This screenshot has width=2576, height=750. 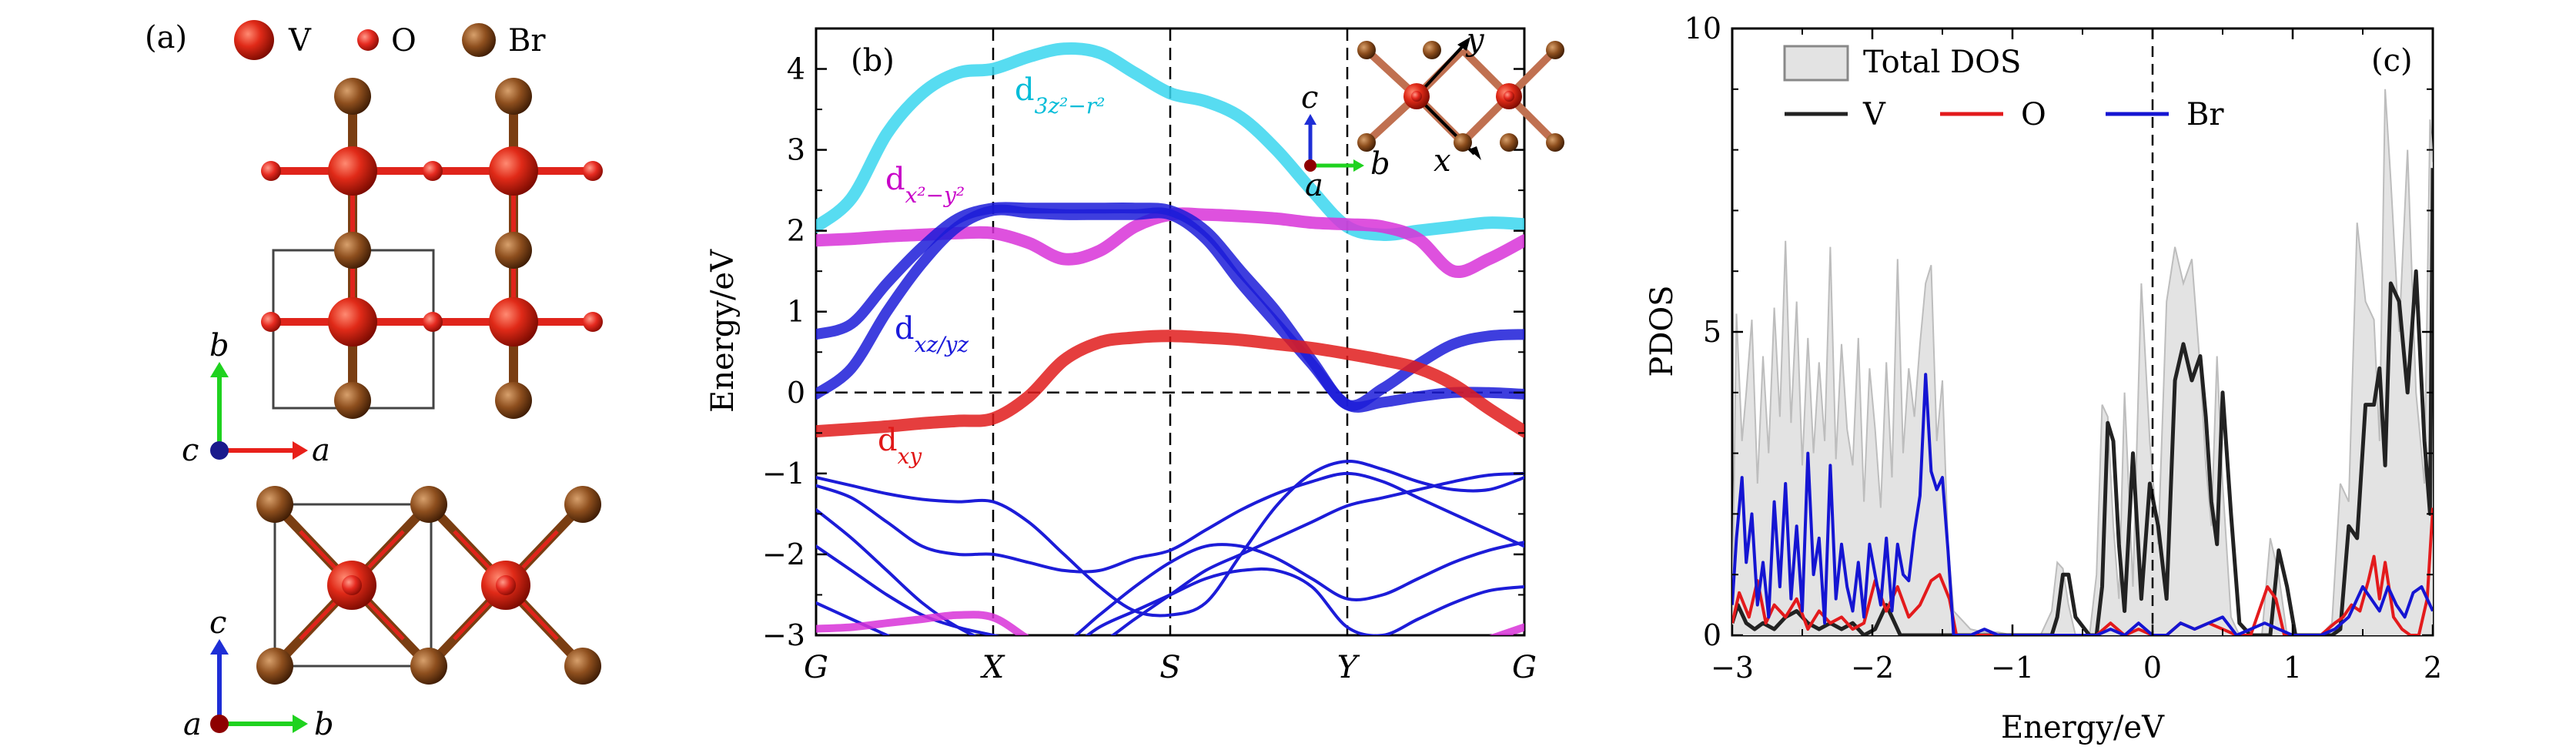 I want to click on pdos-line-o, so click(x=2082, y=571).